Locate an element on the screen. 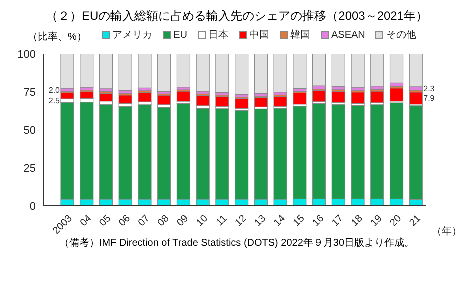  x-tick-label: 19 is located at coordinates (377, 221).